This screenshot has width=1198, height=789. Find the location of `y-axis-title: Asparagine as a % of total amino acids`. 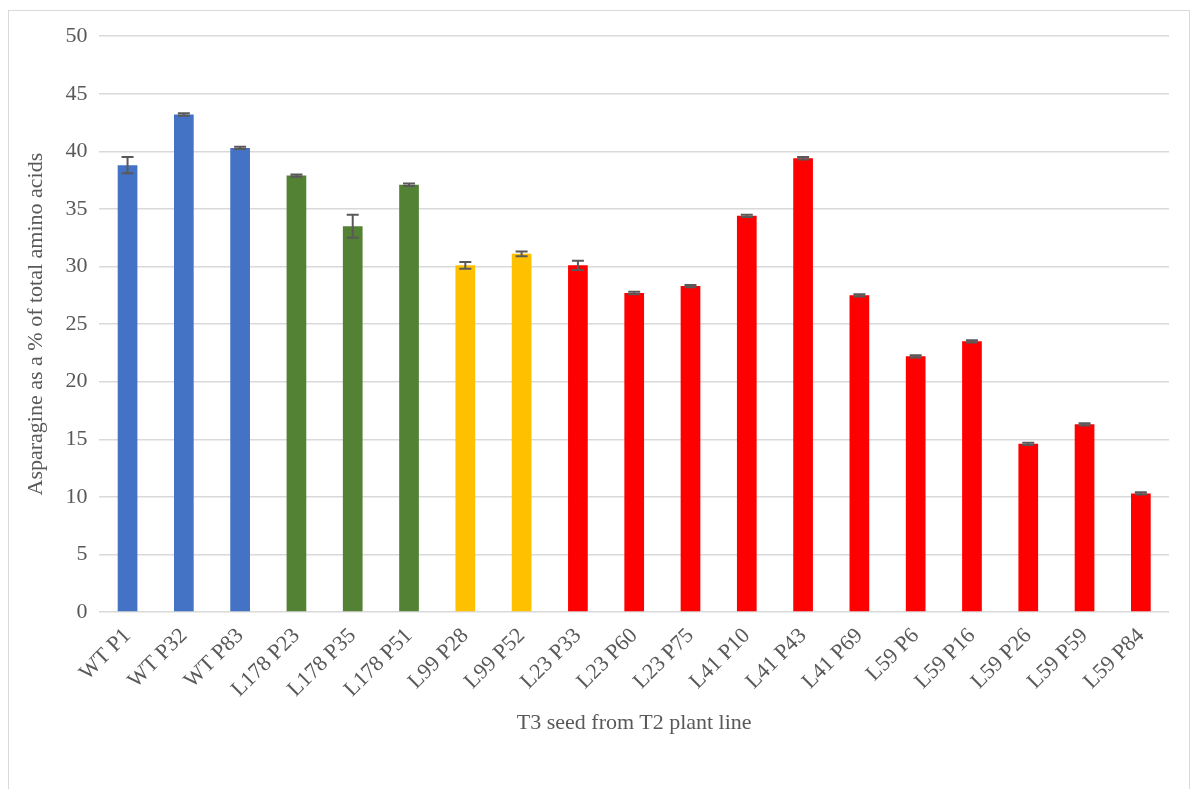

y-axis-title: Asparagine as a % of total amino acids is located at coordinates (34, 324).